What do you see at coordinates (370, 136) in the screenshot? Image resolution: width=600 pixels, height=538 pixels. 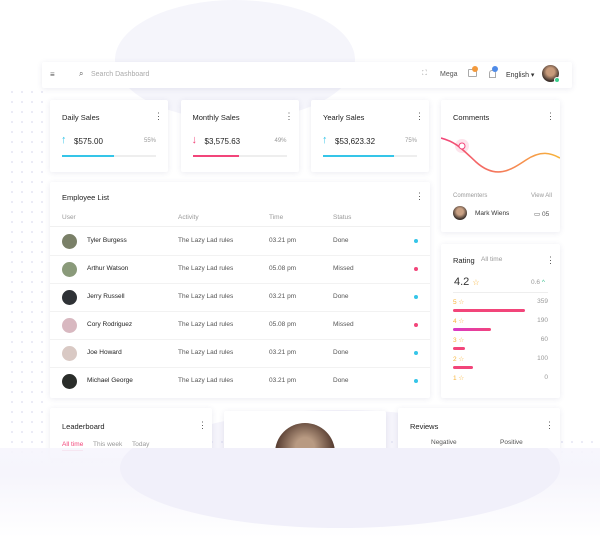 I see `stat-card: Yearly Sales ⋮ ↑ $53,623.32 75%` at bounding box center [370, 136].